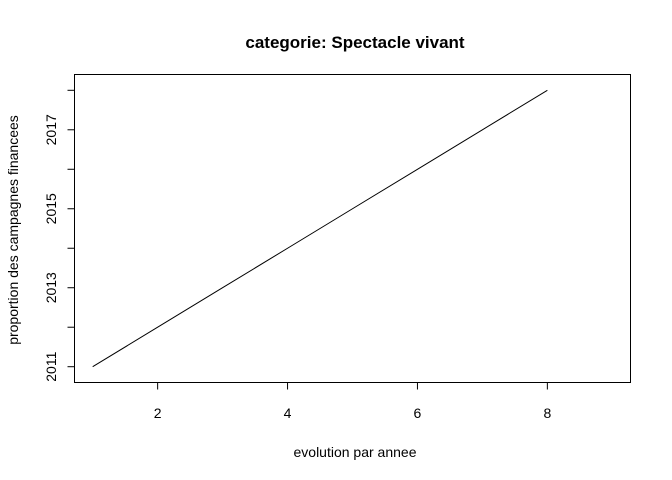  I want to click on x-tick-label: 6, so click(418, 413).